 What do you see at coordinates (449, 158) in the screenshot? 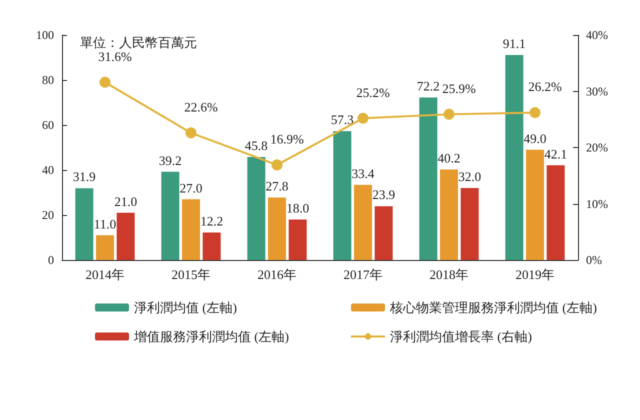
I see `data-label: 40.2` at bounding box center [449, 158].